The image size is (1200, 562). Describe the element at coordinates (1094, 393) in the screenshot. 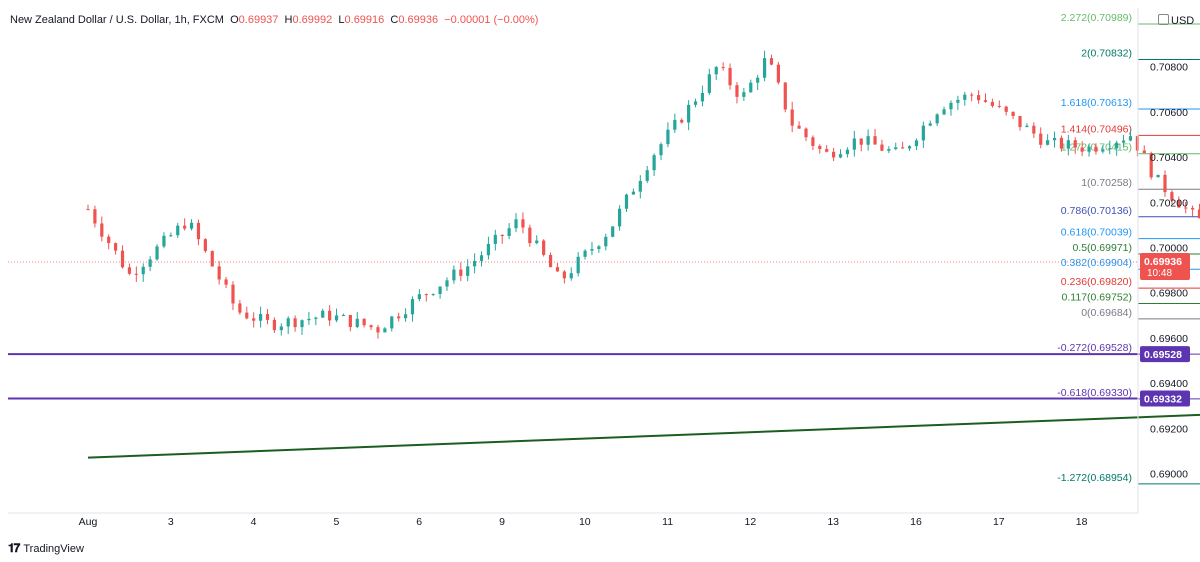

I see `fib-level-label: -0.618(0.69330)` at that location.